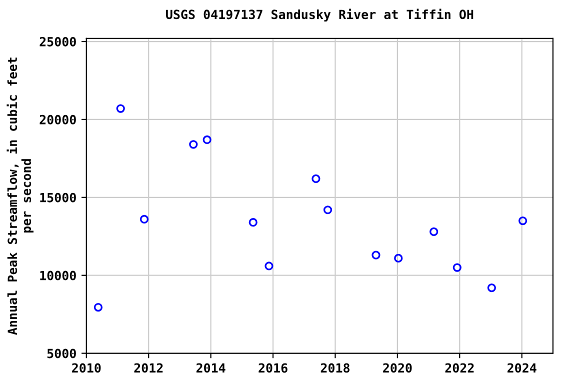  I want to click on x-tick-label: 2022, so click(459, 368).